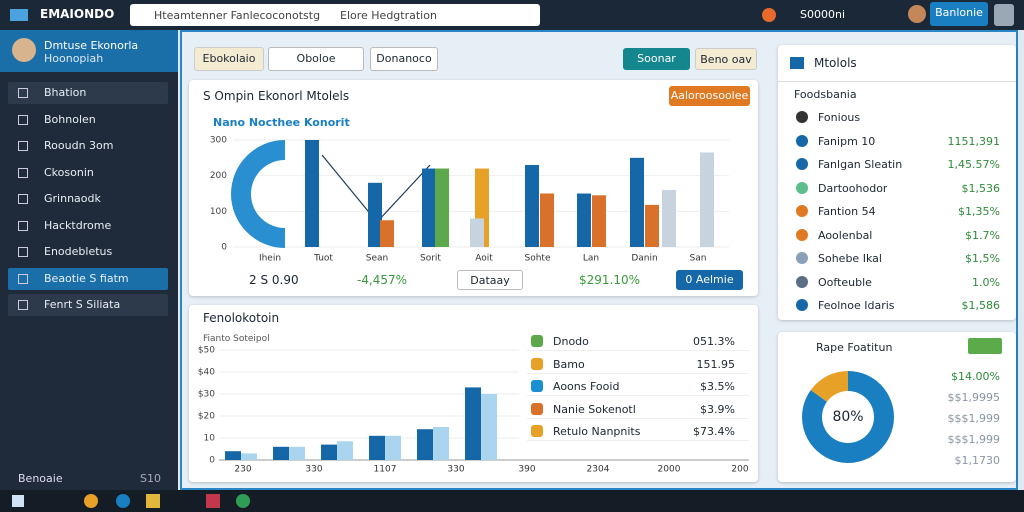  I want to click on row-label: Fanlgan Sleatin, so click(860, 164).